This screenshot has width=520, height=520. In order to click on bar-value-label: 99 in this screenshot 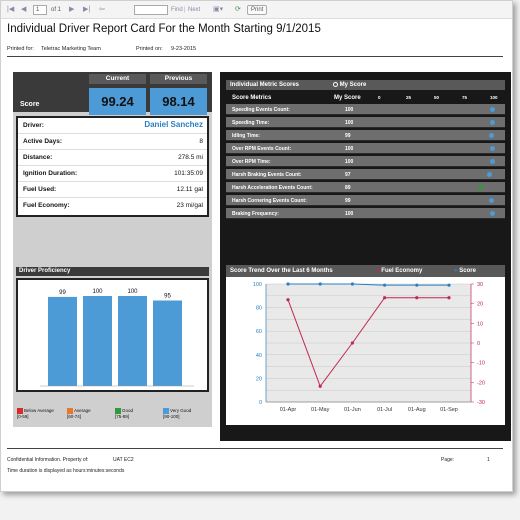, I will do `click(62, 293)`.